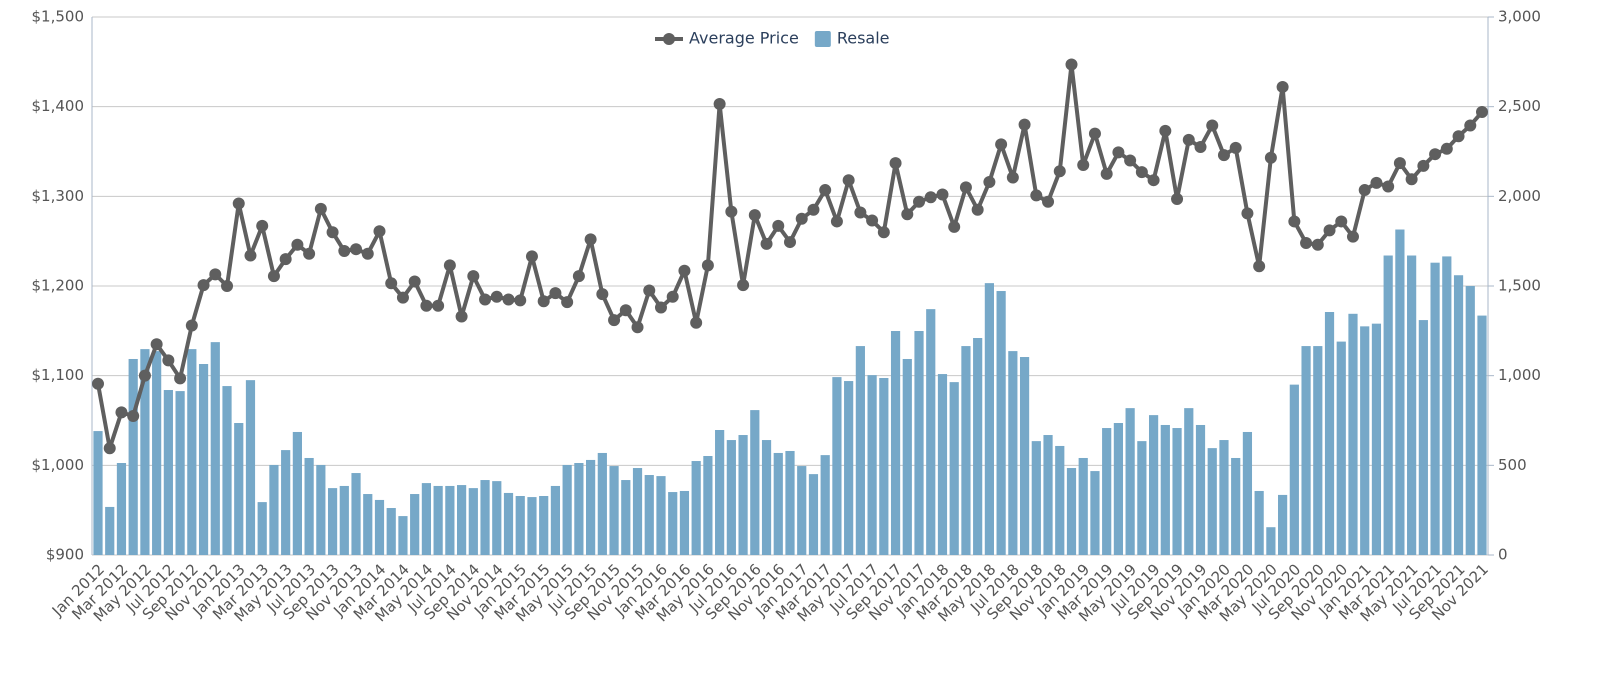  Describe the element at coordinates (1519, 17) in the screenshot. I see `y2-tick-label: 3,000` at that location.